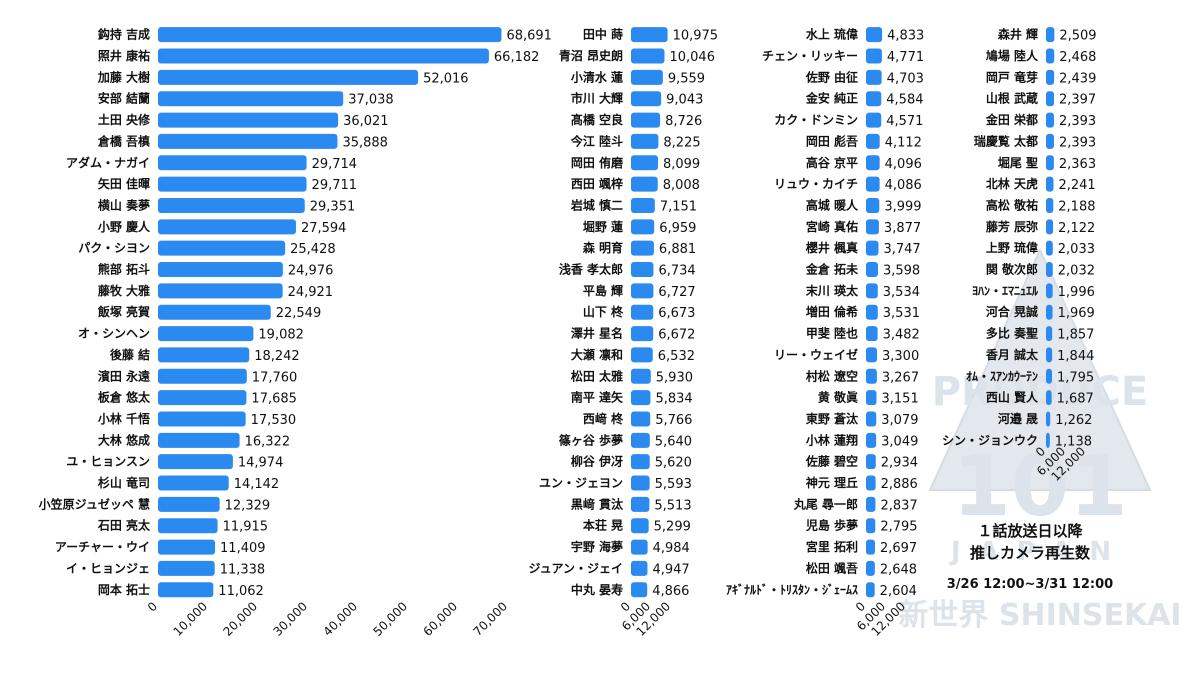 The width and height of the screenshot is (1200, 675). Describe the element at coordinates (603, 418) in the screenshot. I see `category-label: 西﨑 柊` at that location.